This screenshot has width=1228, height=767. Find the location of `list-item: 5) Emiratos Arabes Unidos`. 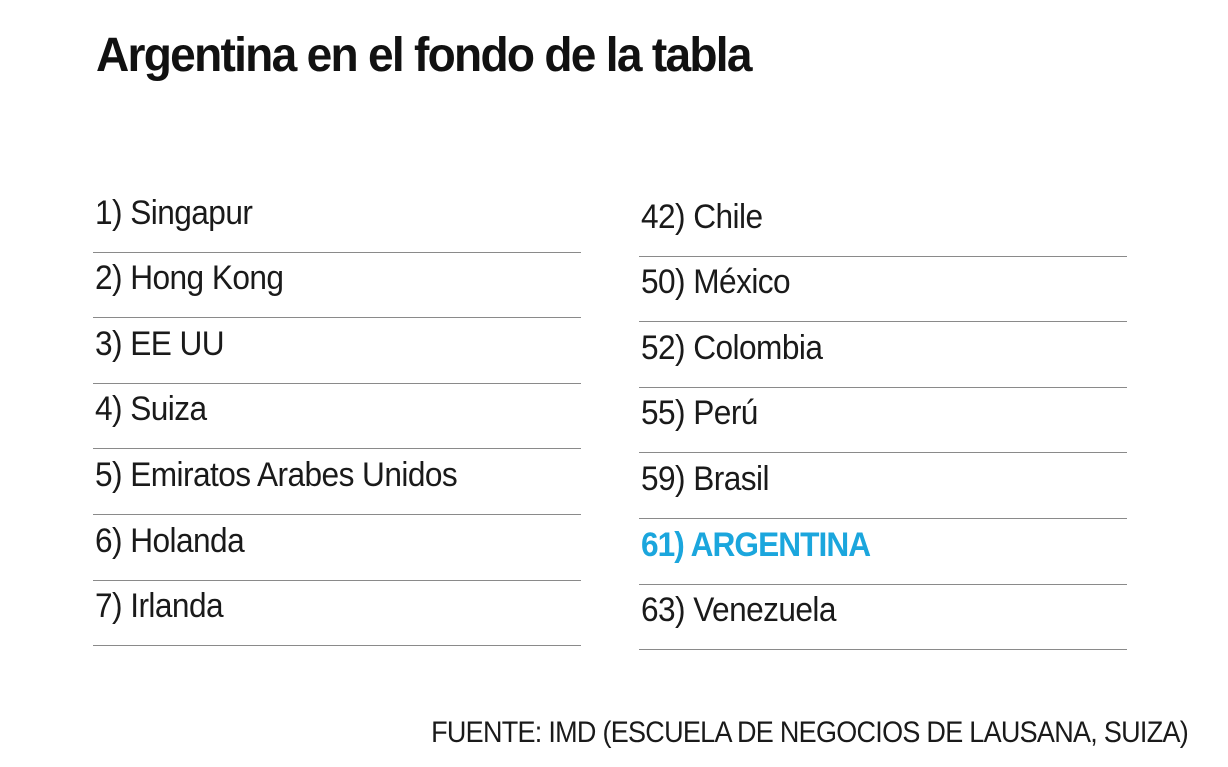

list-item: 5) Emiratos Arabes Unidos is located at coordinates (337, 482).